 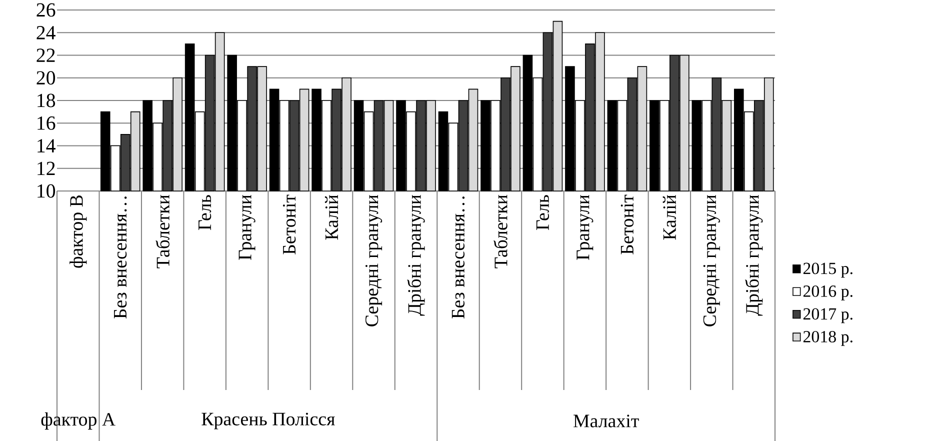 I want to click on y-tick-label: 18, so click(x=47, y=101).